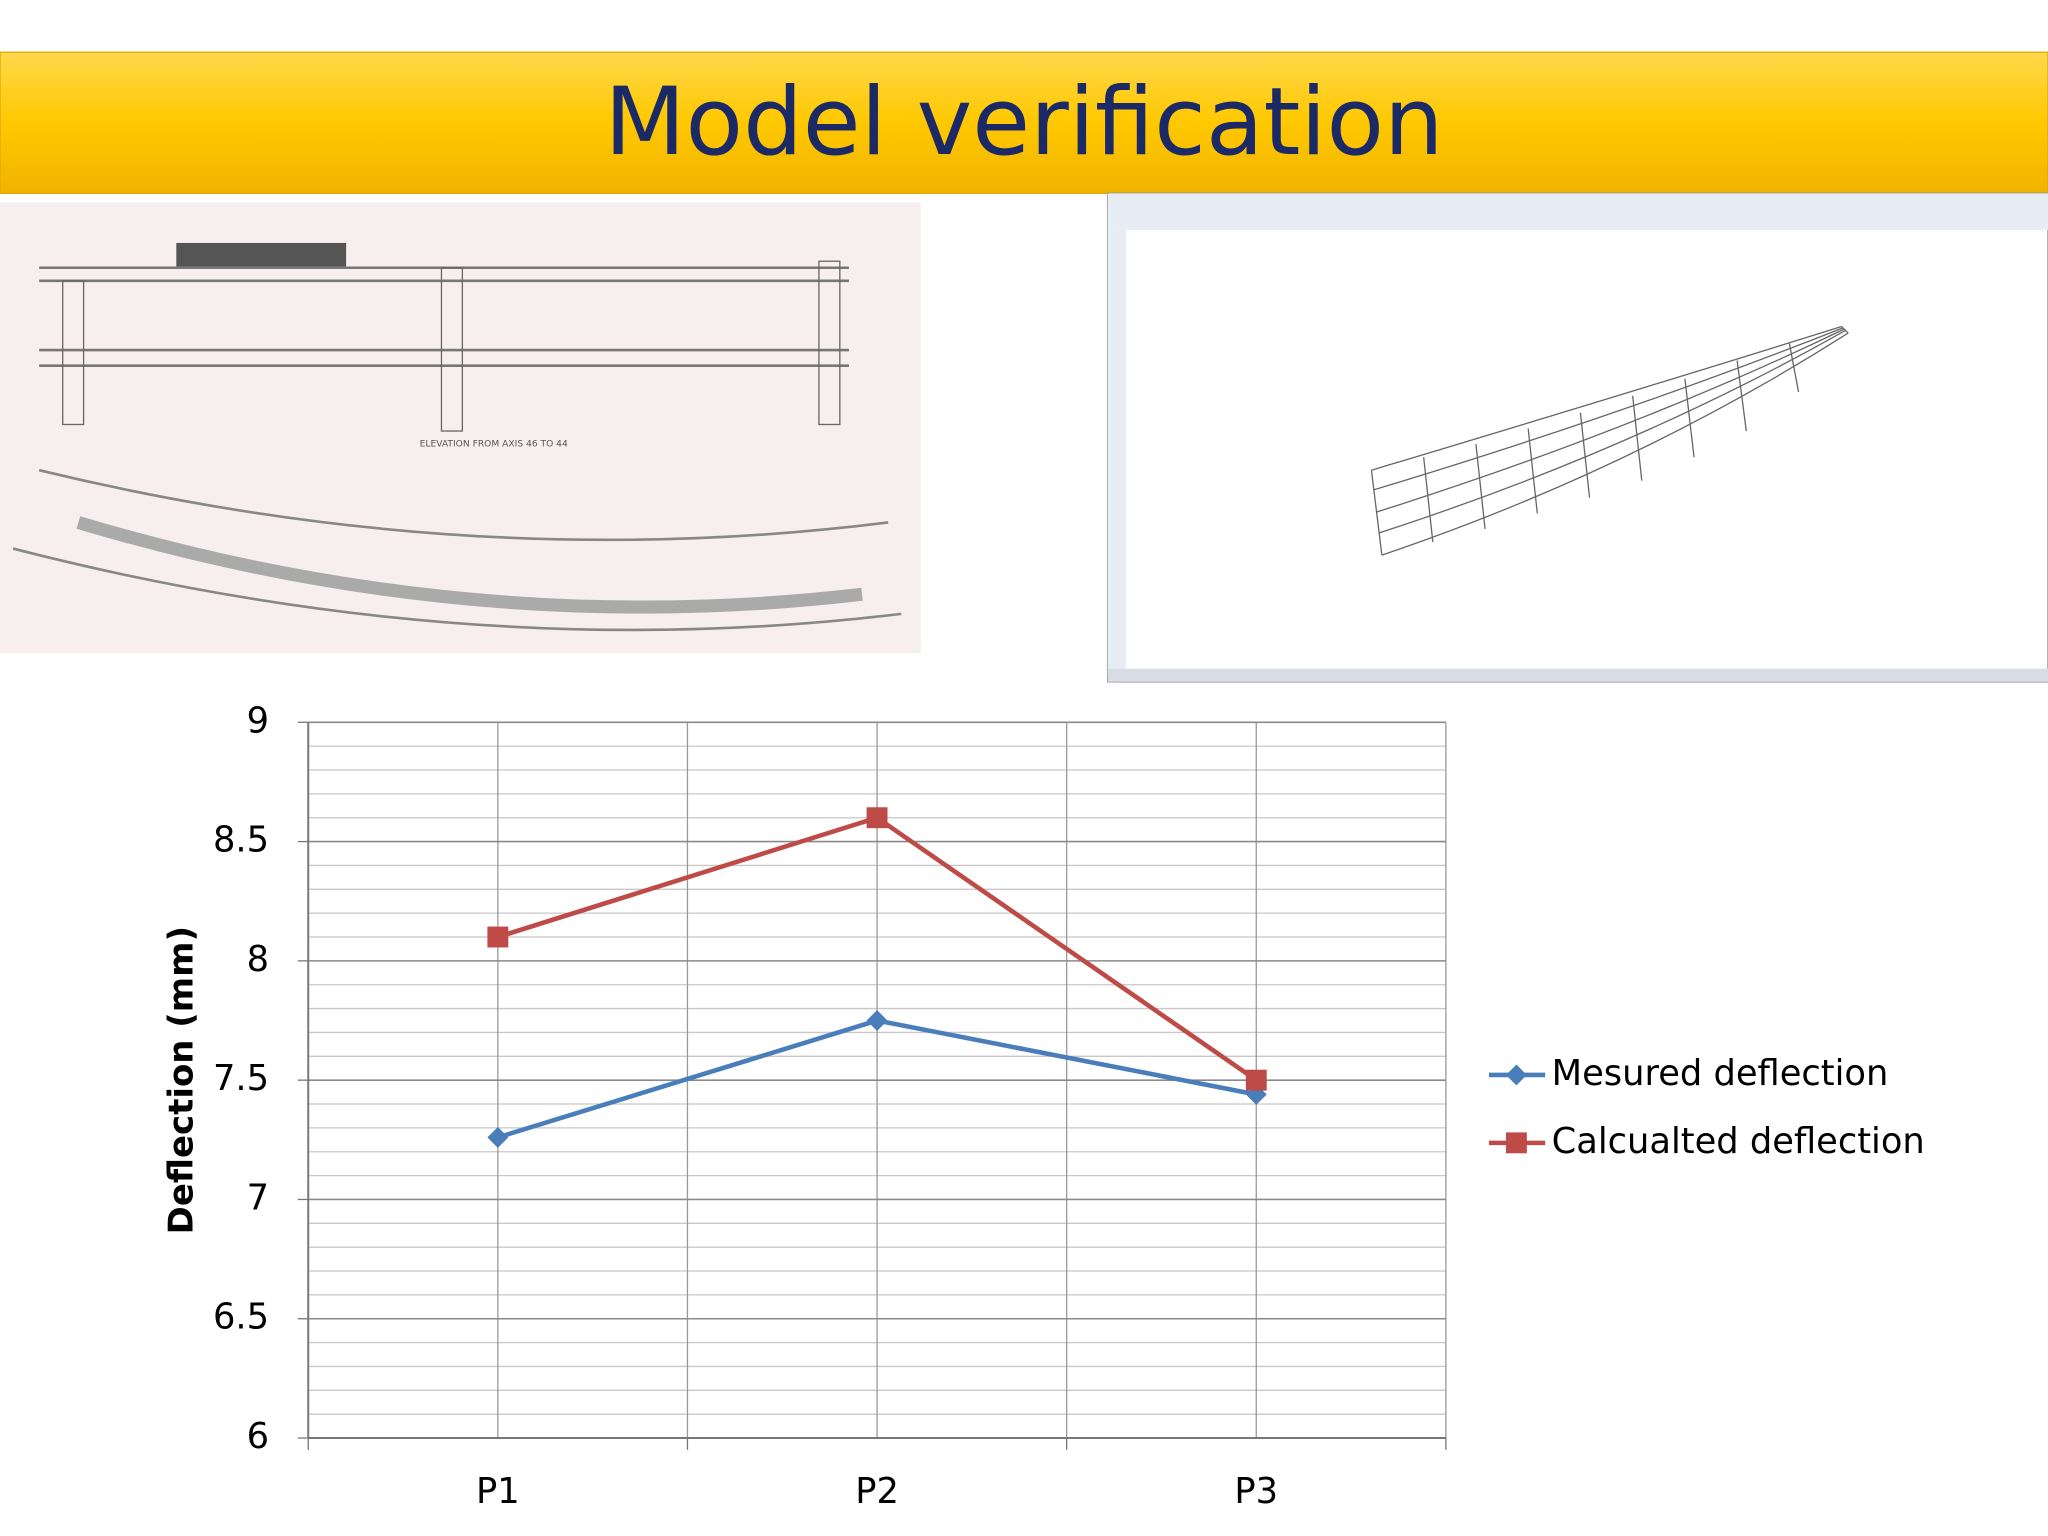  Describe the element at coordinates (498, 1491) in the screenshot. I see `x-tick-label: P1` at that location.